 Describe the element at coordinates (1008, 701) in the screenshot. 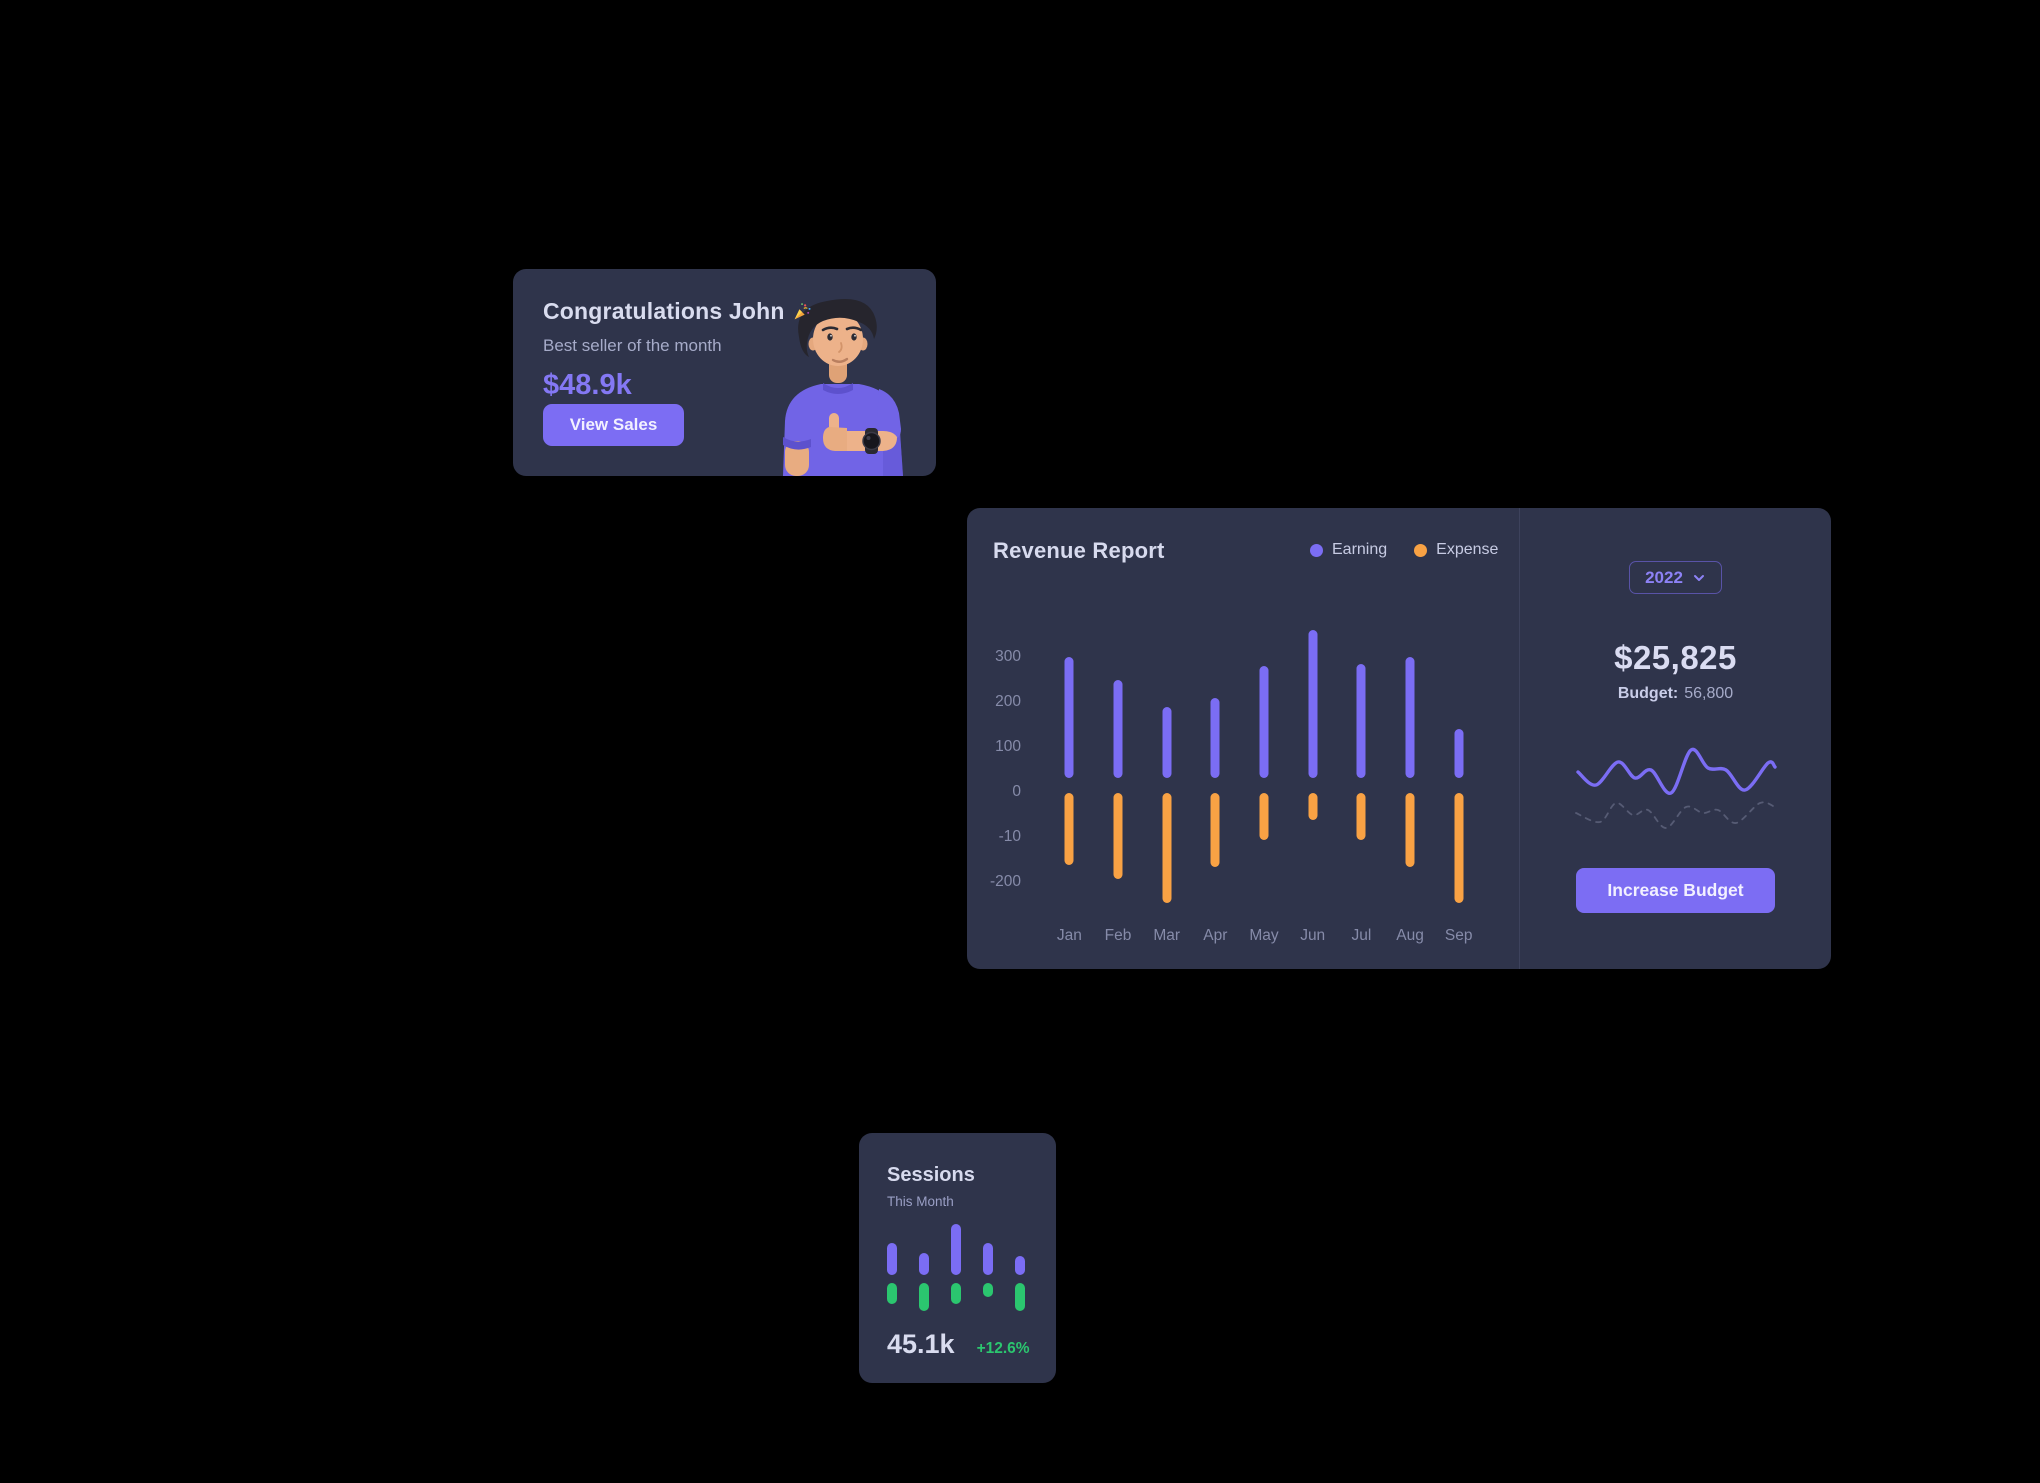

I see `y-axis-tick: 200` at that location.